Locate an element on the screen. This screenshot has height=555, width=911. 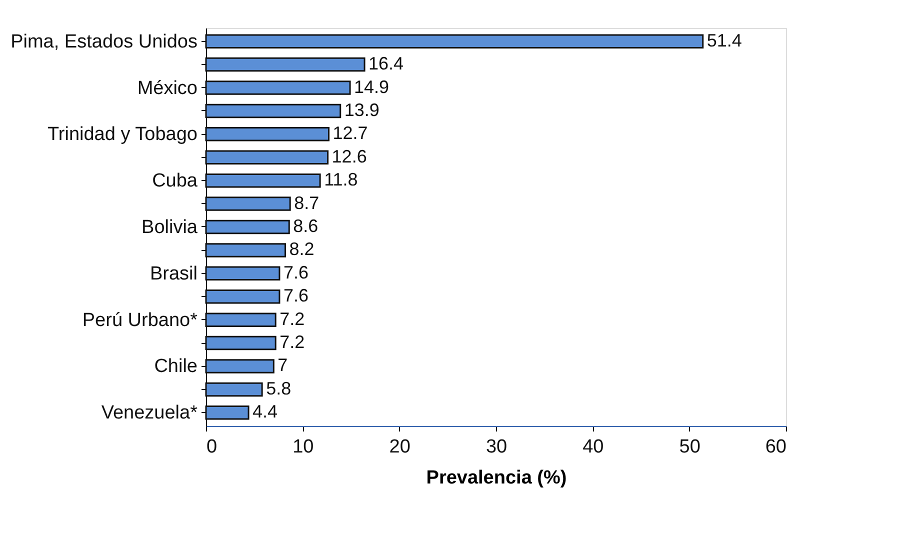
data-label: 14.9 is located at coordinates (372, 86).